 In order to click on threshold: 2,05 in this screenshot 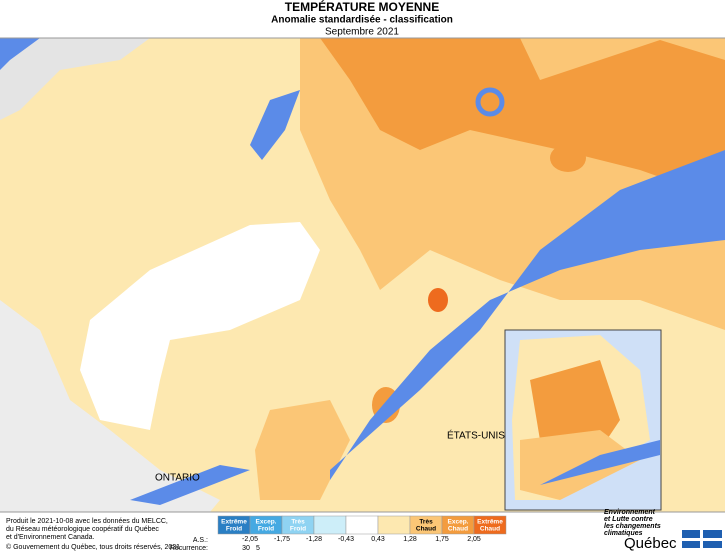, I will do `click(474, 539)`.